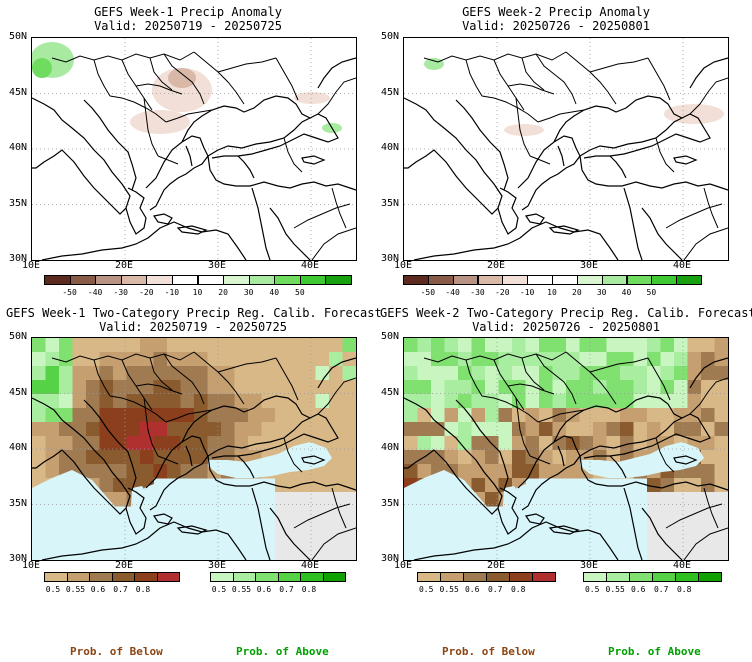 This screenshot has width=752, height=662. What do you see at coordinates (69, 292) in the screenshot?
I see `colorbar-tick-label: -50` at bounding box center [69, 292].